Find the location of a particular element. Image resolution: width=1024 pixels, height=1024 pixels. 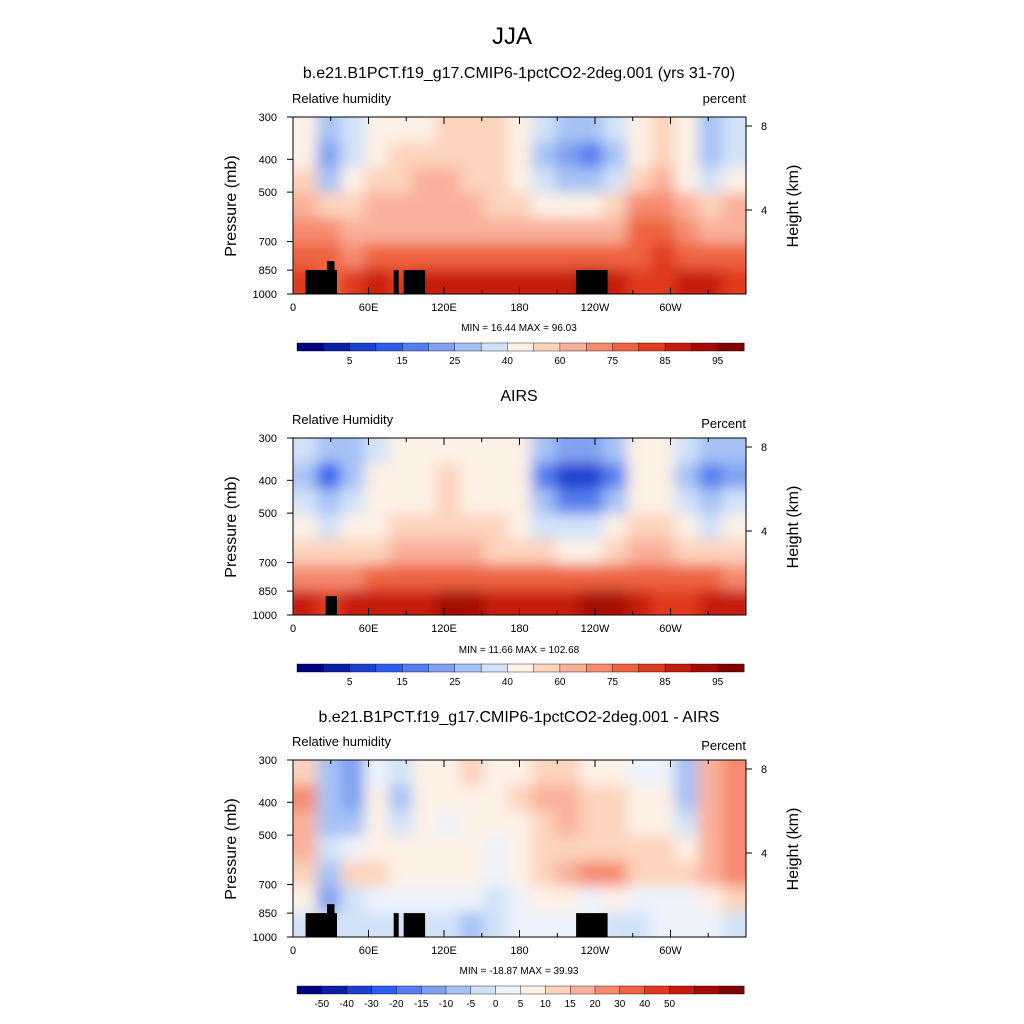

colorbar-label: 50 is located at coordinates (670, 1004).